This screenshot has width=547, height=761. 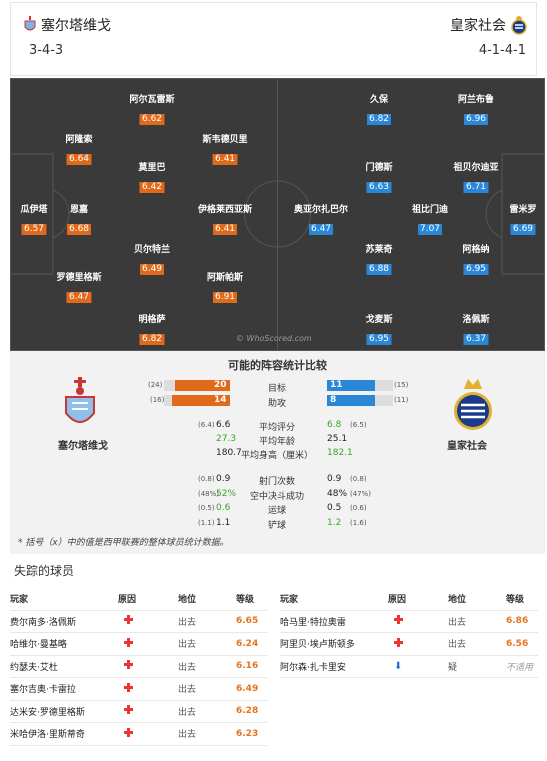 I want to click on missing-reason: ⬇, so click(x=418, y=666).